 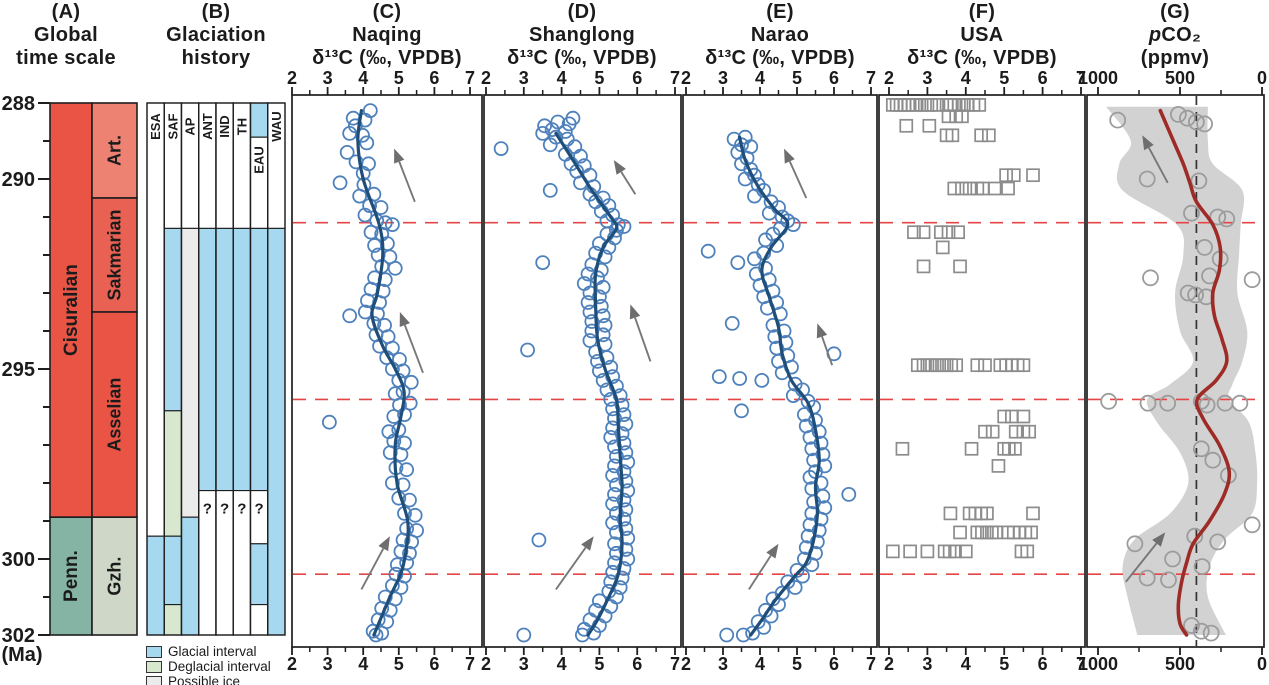 I want to click on legend-item-glacial: Glacial interval, so click(x=208, y=651).